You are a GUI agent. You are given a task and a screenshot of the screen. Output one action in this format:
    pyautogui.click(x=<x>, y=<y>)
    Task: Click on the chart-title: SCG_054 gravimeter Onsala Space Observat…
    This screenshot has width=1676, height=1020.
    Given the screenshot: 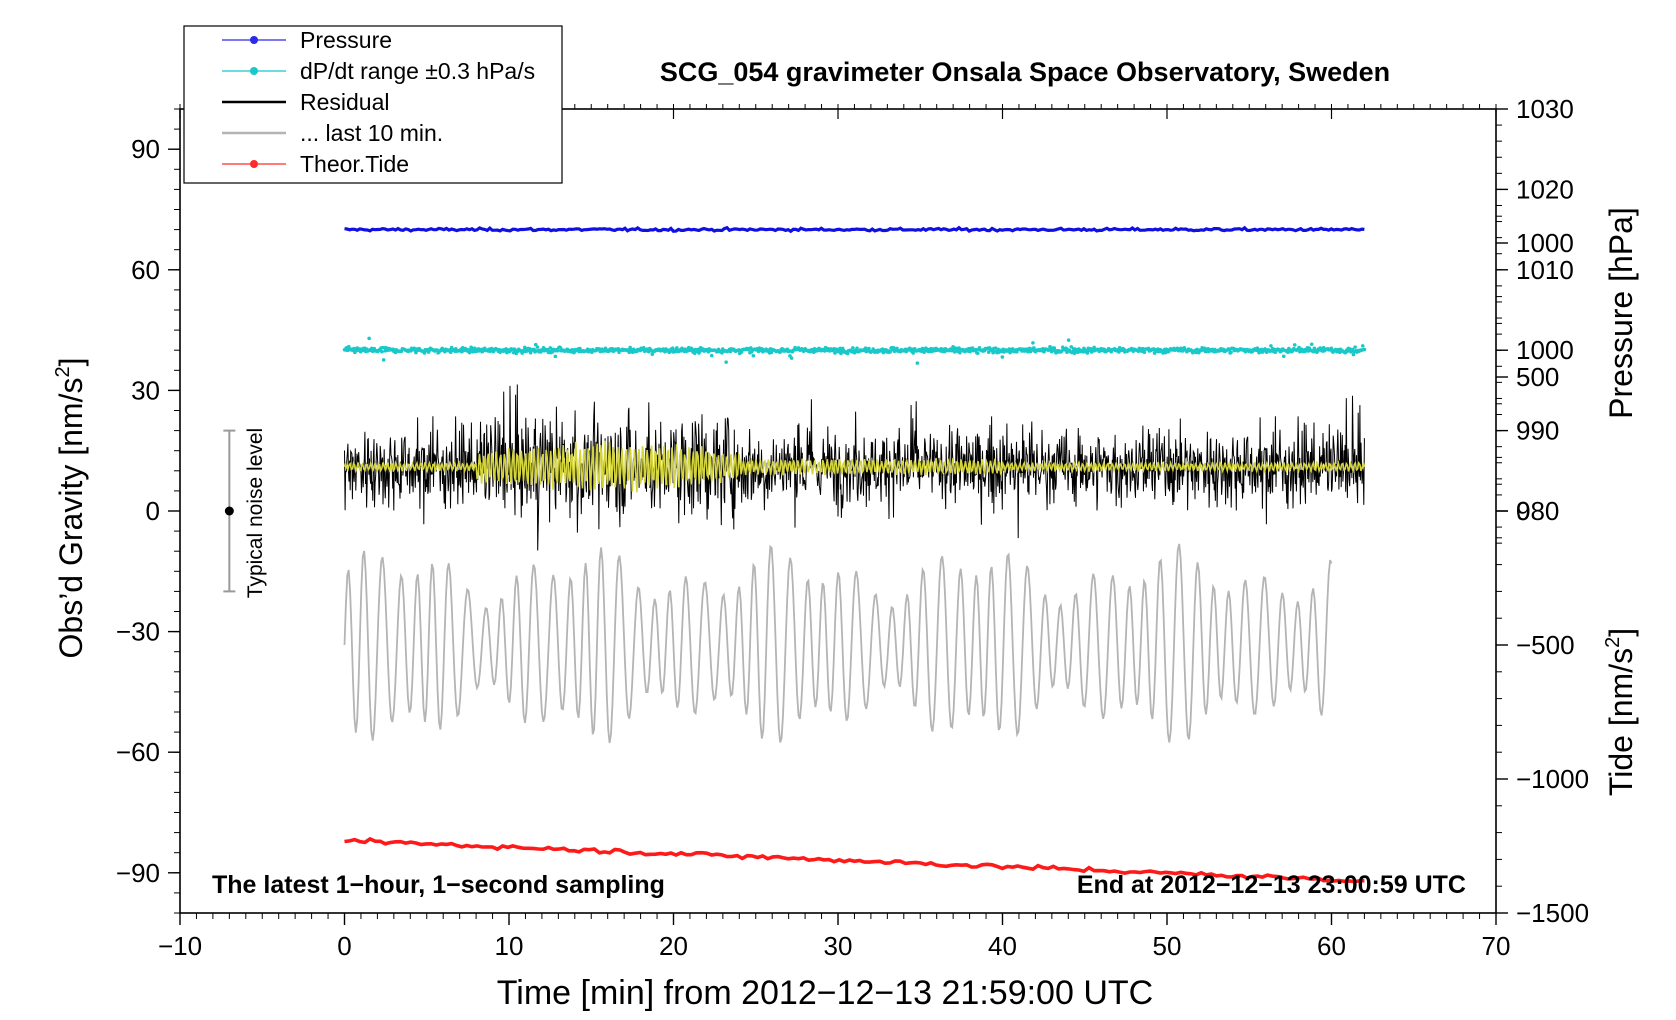 What is the action you would take?
    pyautogui.click(x=1025, y=72)
    